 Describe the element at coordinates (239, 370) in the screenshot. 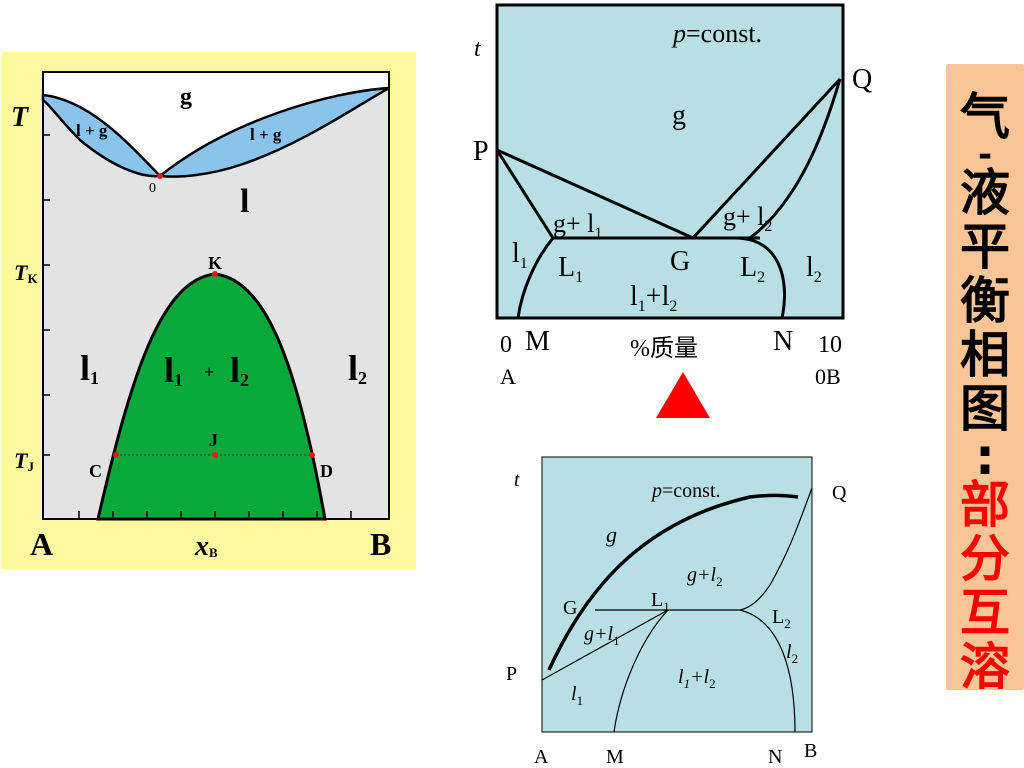

I see `label-l2-in-dome: l2` at that location.